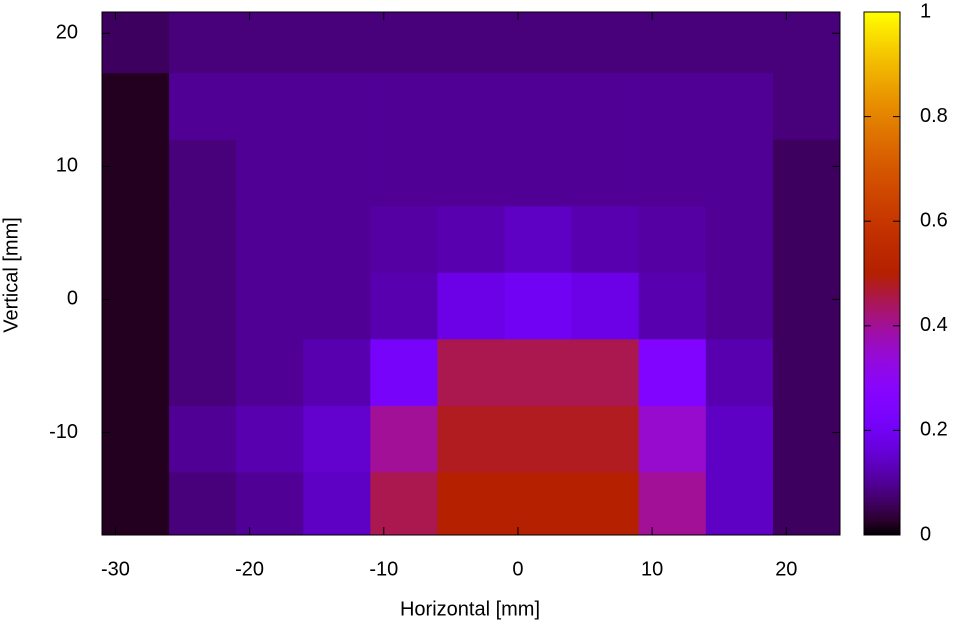 Image resolution: width=953 pixels, height=625 pixels. Describe the element at coordinates (652, 569) in the screenshot. I see `x-tick-label: 10` at that location.